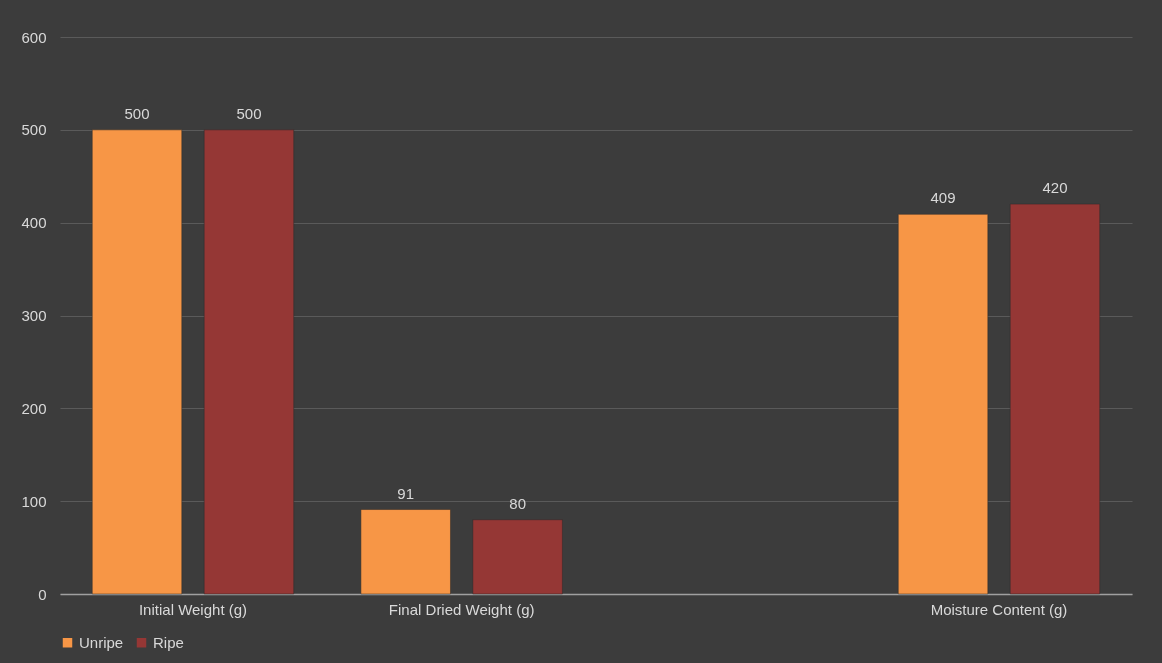 This screenshot has width=1162, height=663. I want to click on legend-label: Ripe, so click(168, 642).